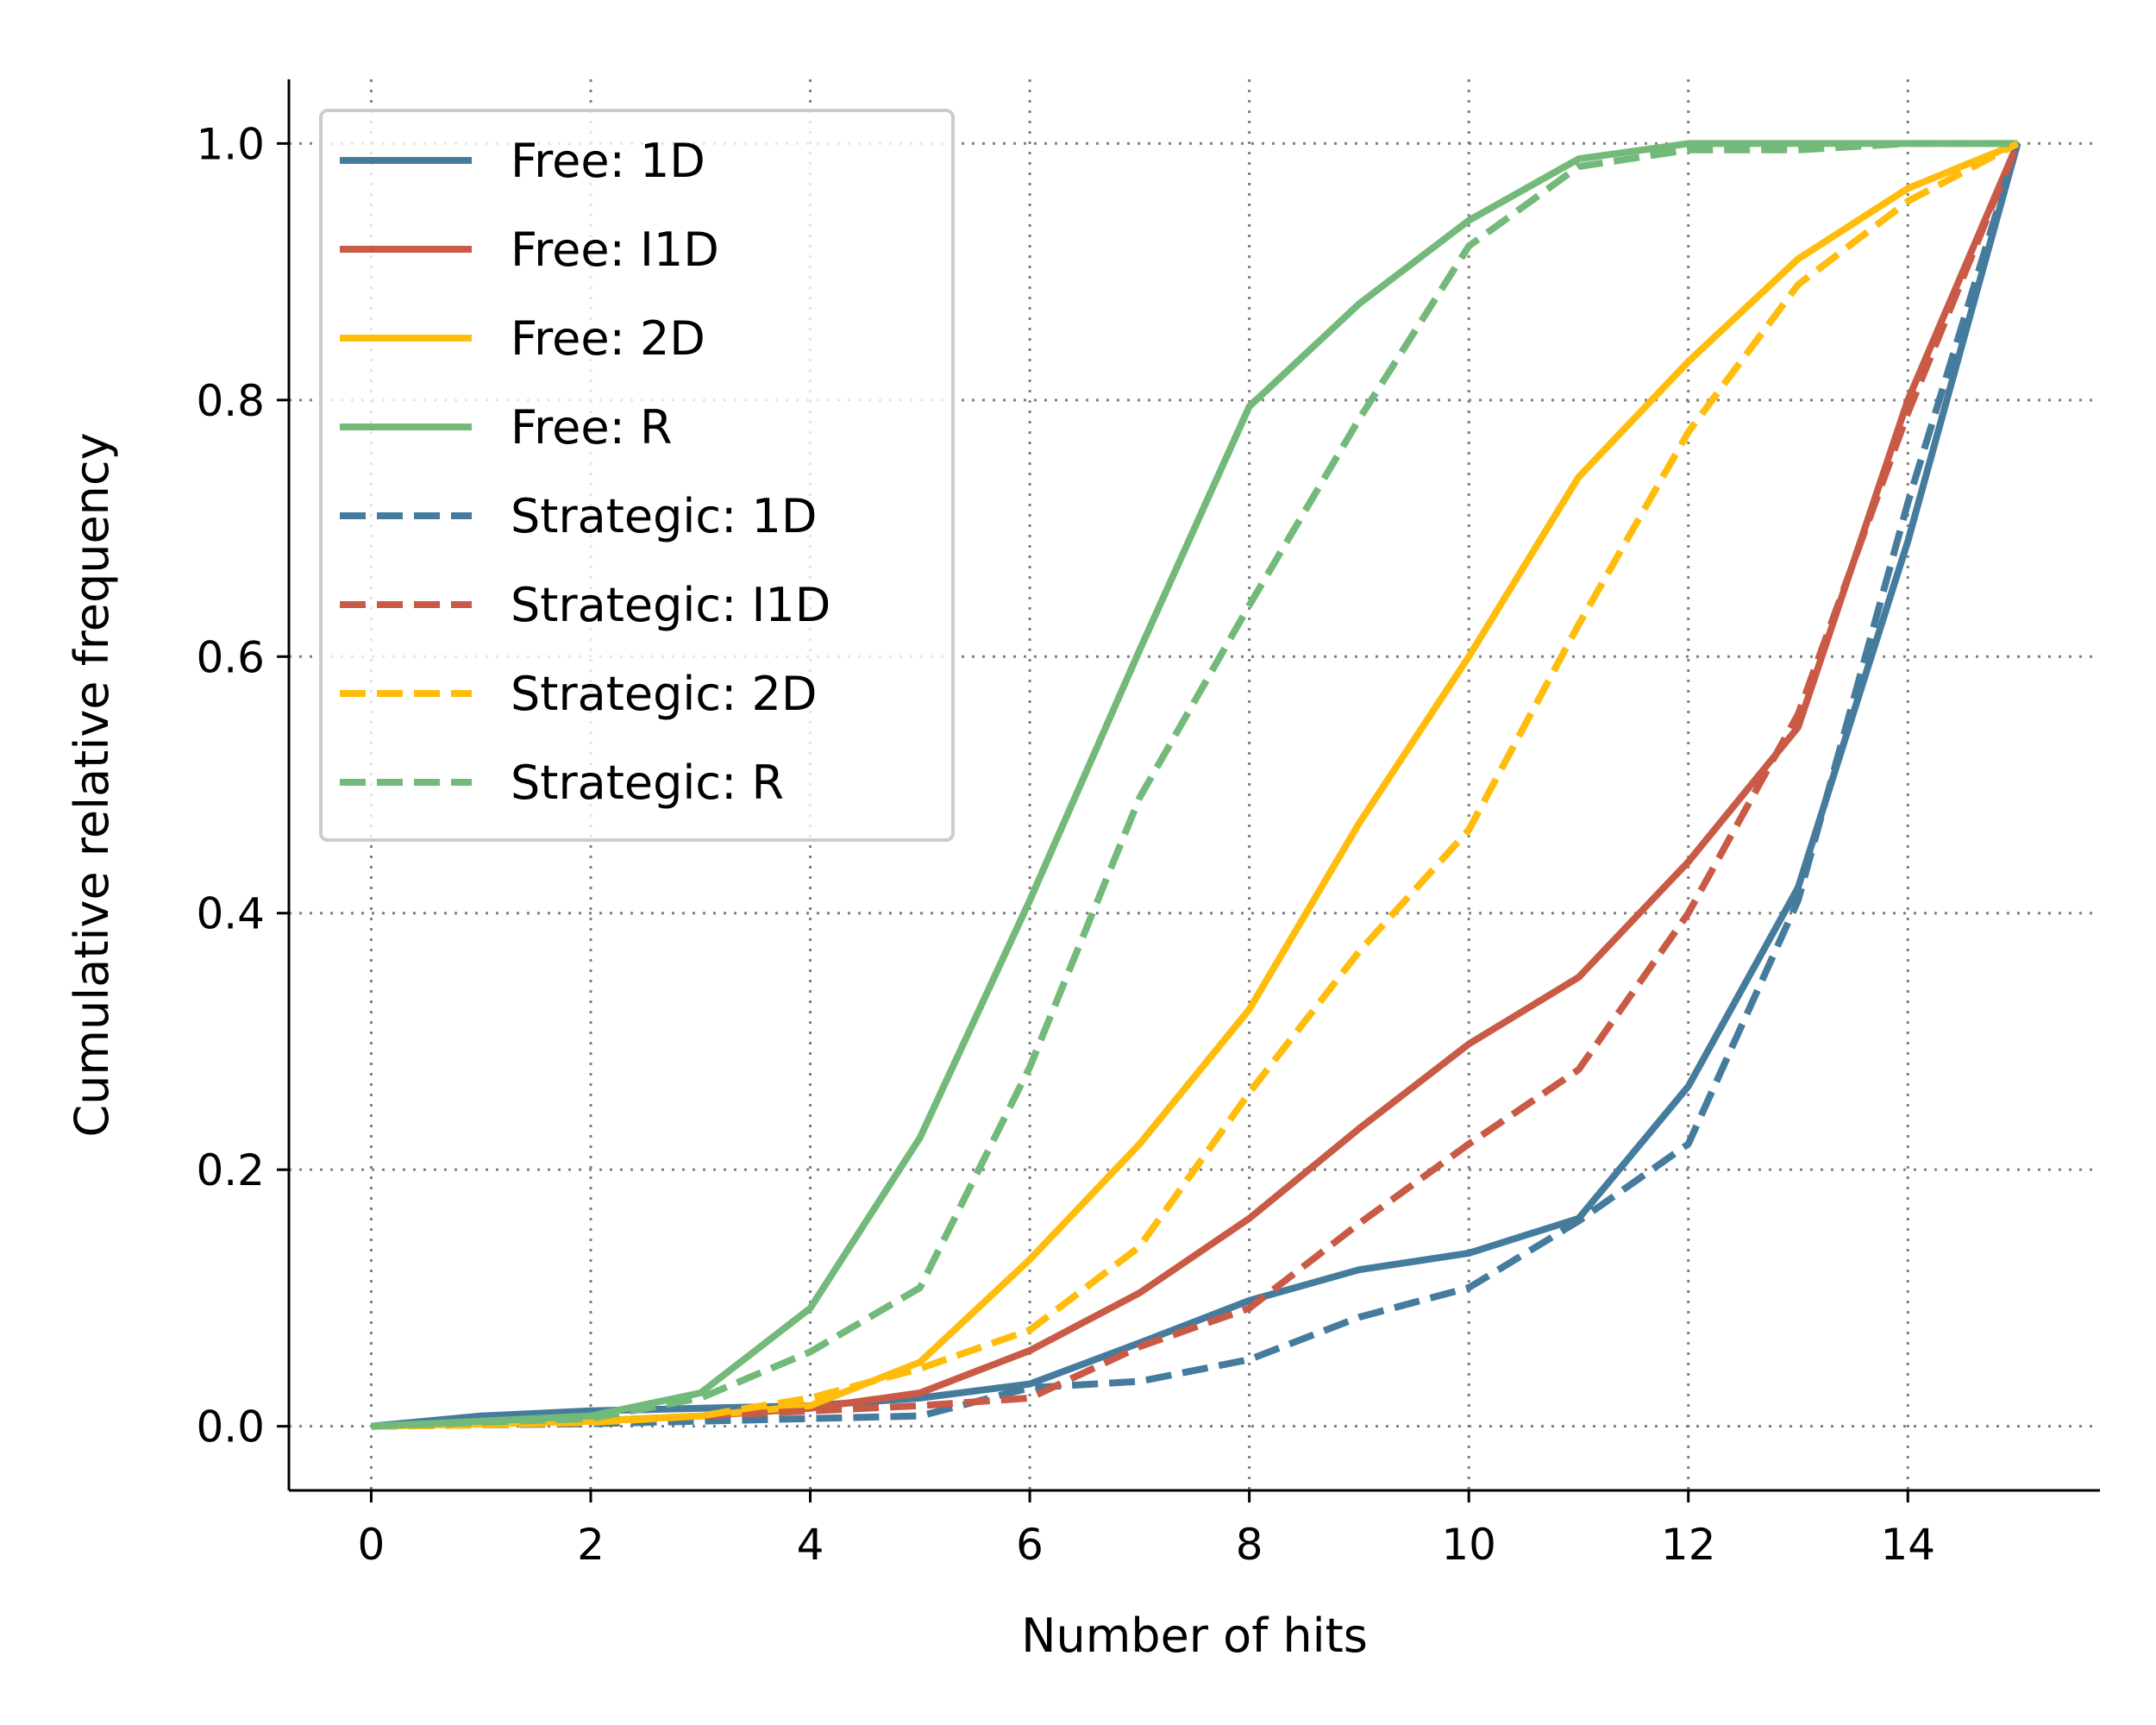  What do you see at coordinates (591, 428) in the screenshot?
I see `legend-label: Free: R` at bounding box center [591, 428].